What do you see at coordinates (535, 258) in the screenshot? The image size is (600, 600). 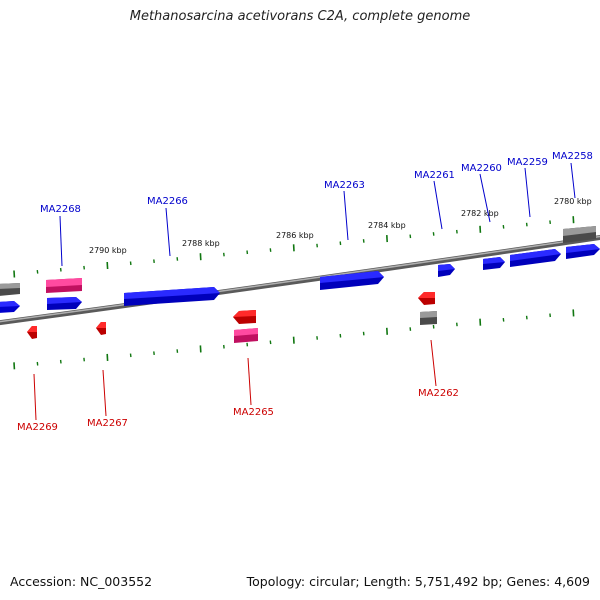 I see `forward-gene-ma2259` at bounding box center [535, 258].